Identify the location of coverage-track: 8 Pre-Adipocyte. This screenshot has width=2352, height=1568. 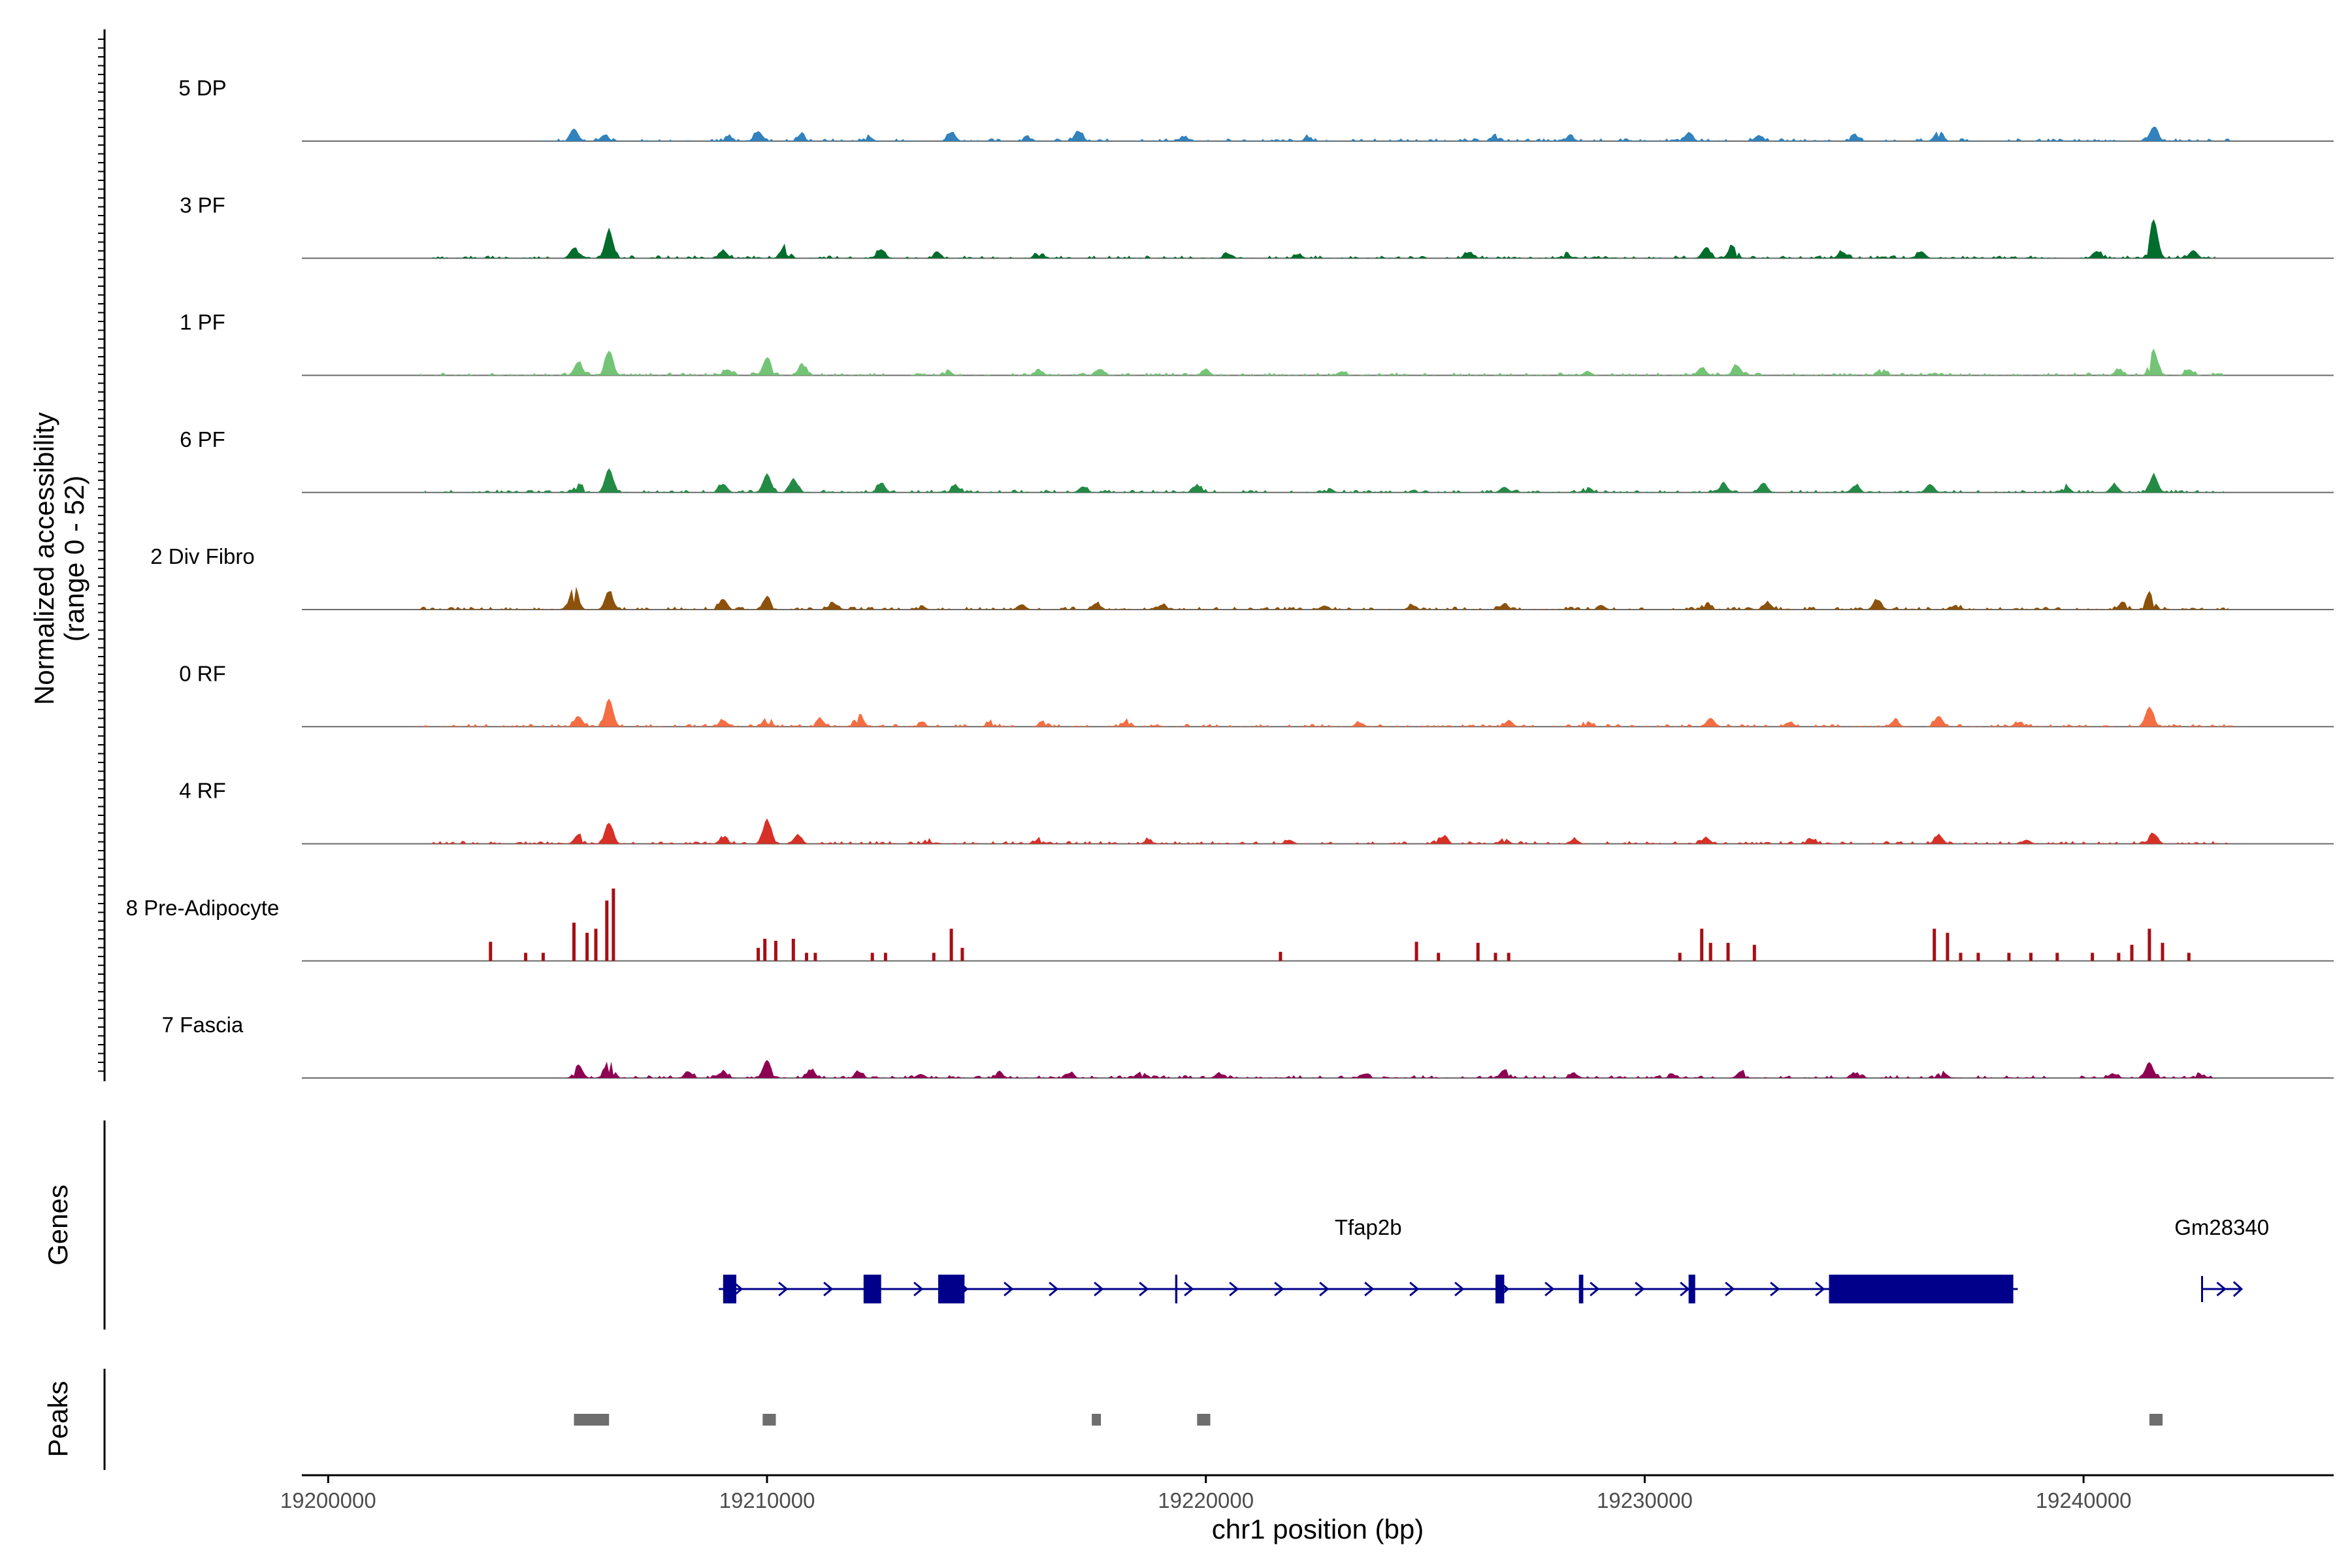
(1230, 925).